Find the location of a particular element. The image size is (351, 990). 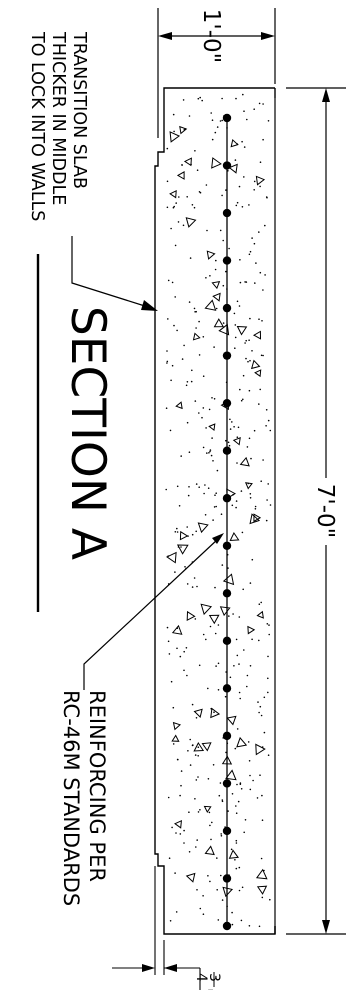

thickening-unit: " is located at coordinates (205, 989).